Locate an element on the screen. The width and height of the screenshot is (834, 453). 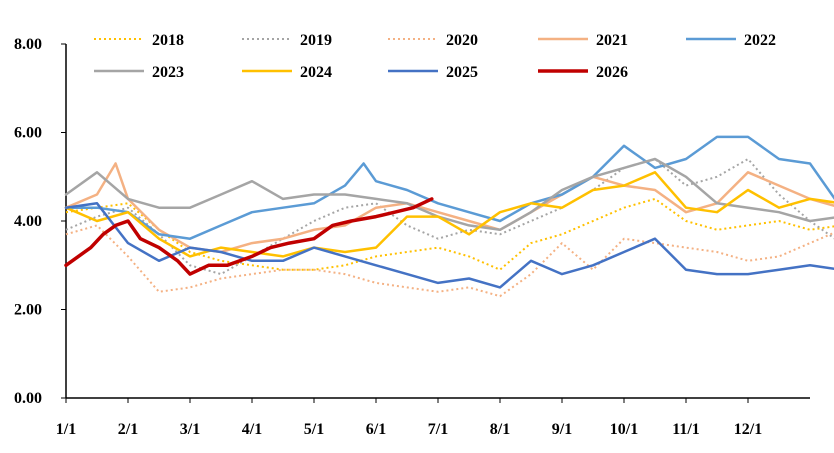
legend-label-2022: 2022 is located at coordinates (760, 40).